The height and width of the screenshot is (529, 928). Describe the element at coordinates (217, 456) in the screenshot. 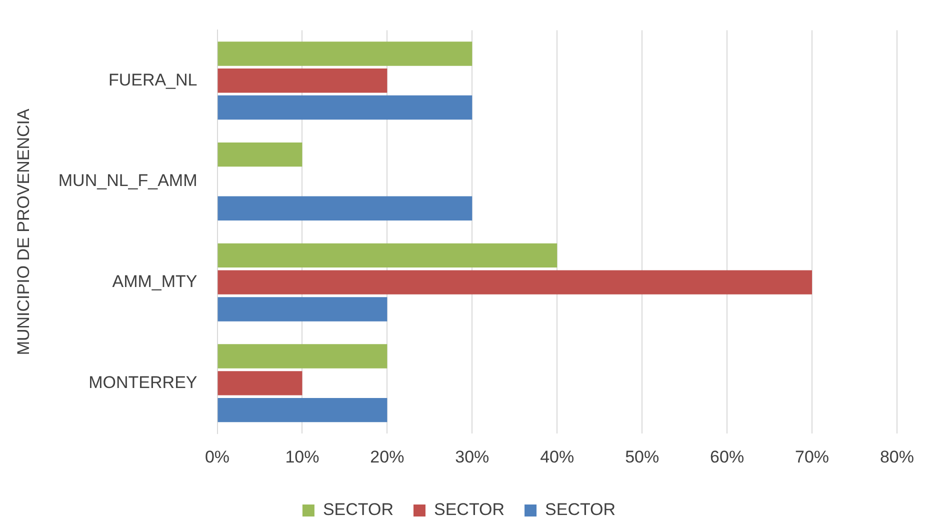

I see `x-tick-label: 0%` at that location.